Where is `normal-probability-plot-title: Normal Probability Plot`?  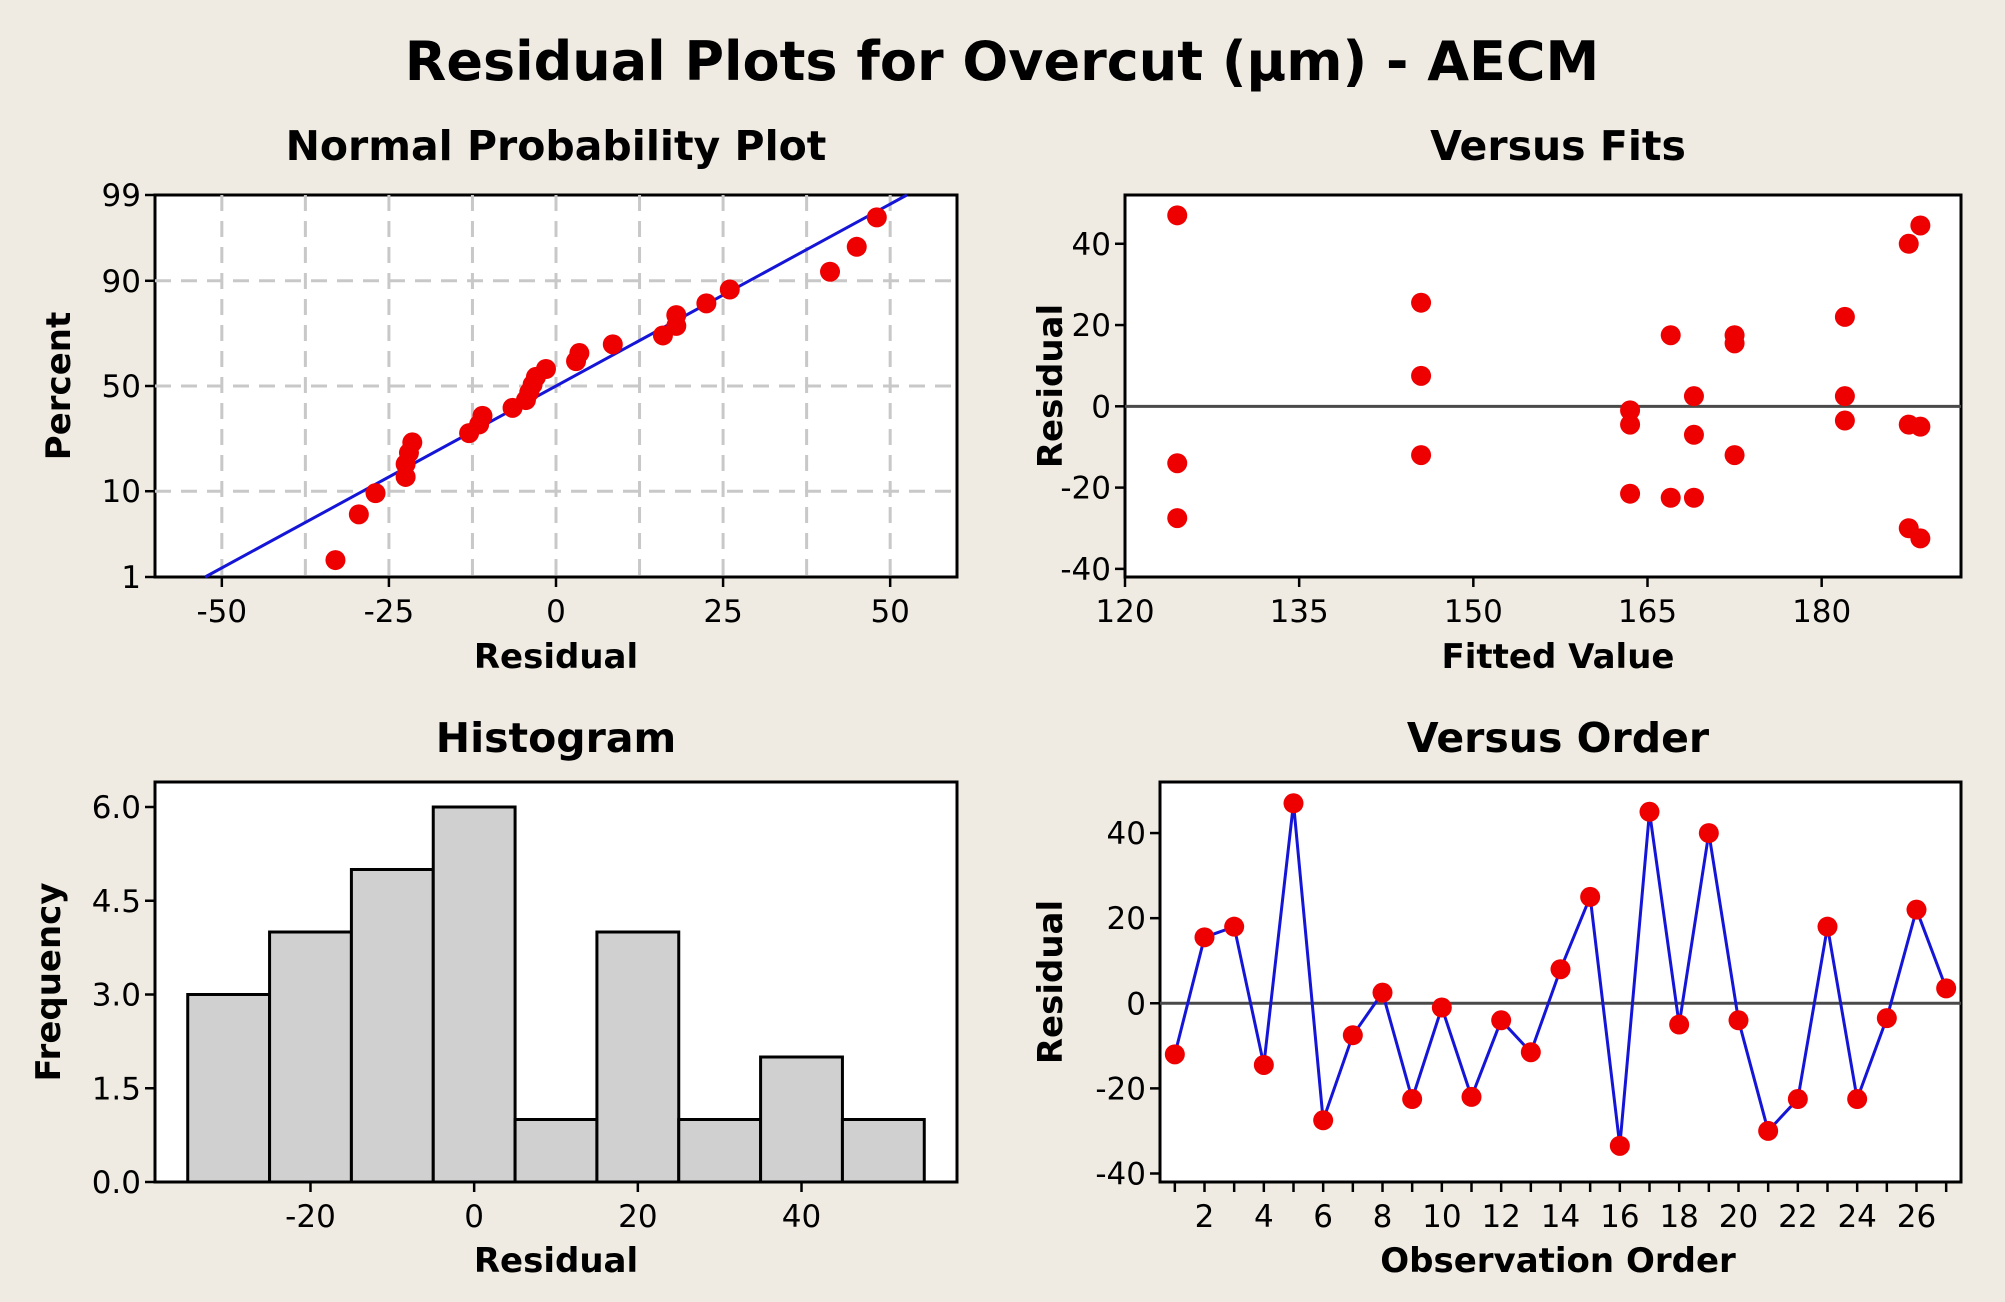
normal-probability-plot-title: Normal Probability Plot is located at coordinates (556, 146).